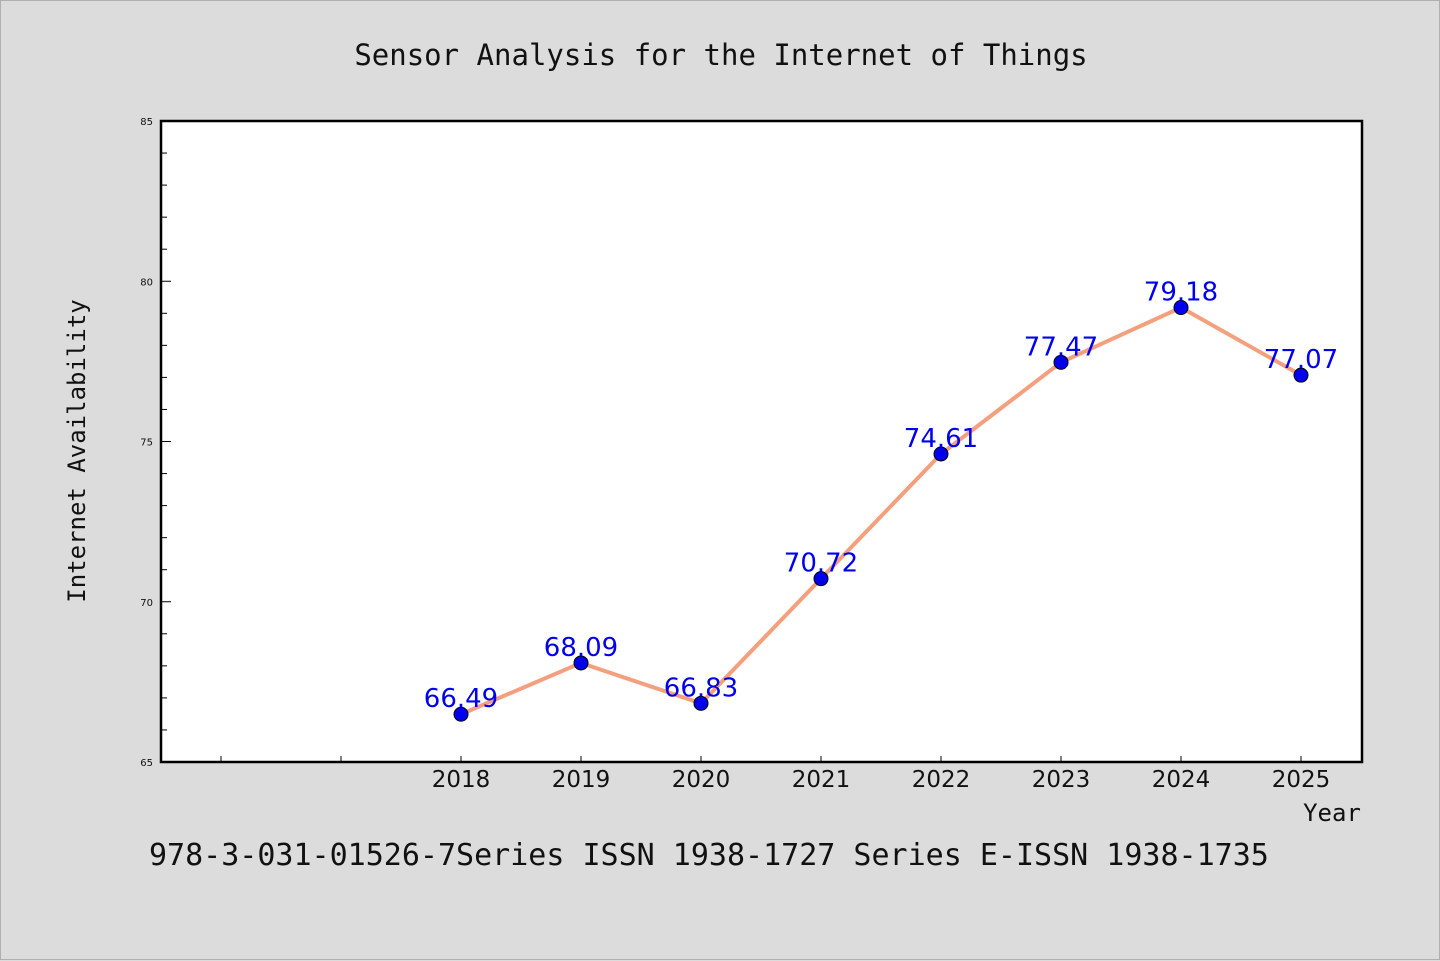  What do you see at coordinates (1181, 293) in the screenshot?
I see `data-label: 79.18` at bounding box center [1181, 293].